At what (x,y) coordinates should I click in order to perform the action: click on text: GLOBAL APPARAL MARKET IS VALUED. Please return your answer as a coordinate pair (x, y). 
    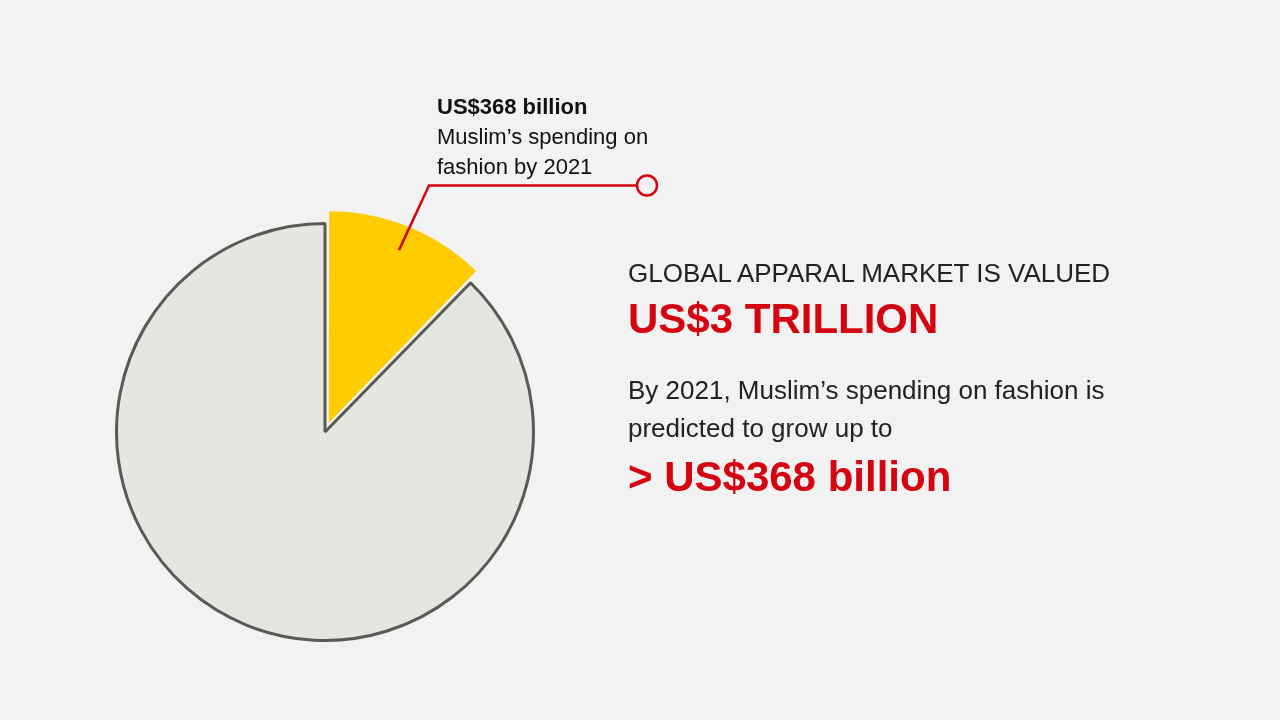
    Looking at the image, I should click on (870, 273).